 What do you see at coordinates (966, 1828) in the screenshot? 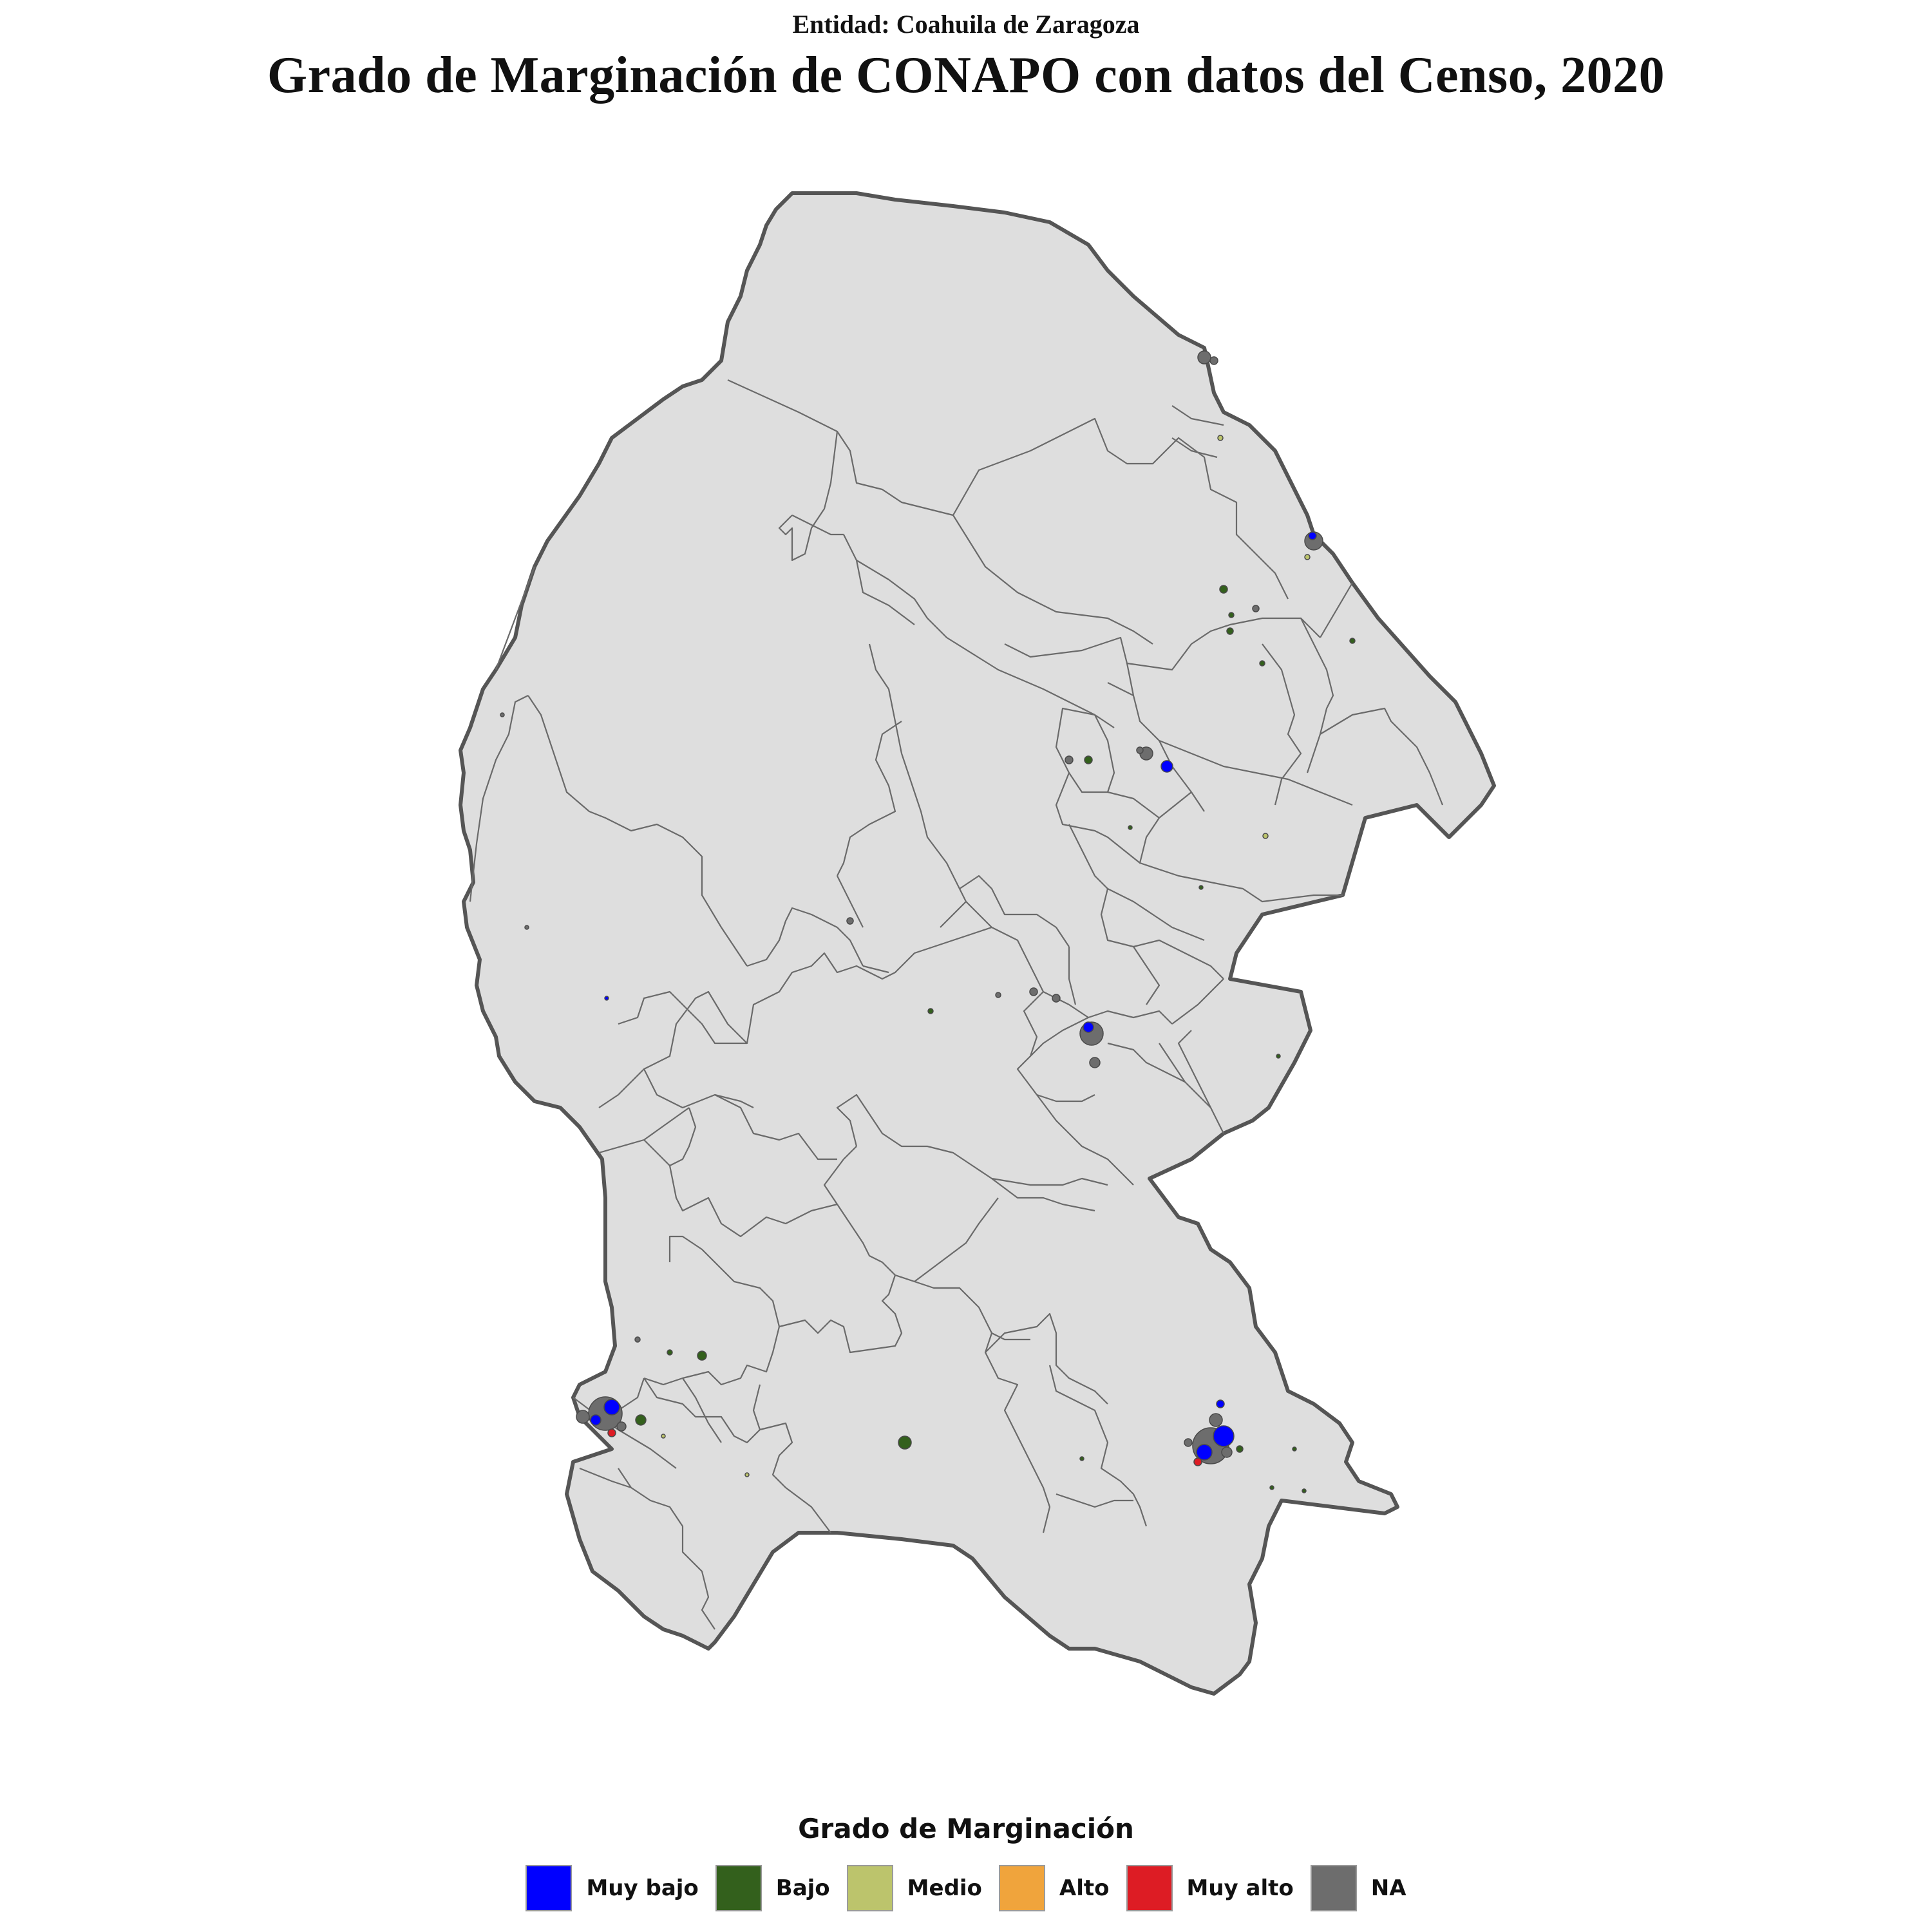
I see `legend-title: Grado de Marginación` at bounding box center [966, 1828].